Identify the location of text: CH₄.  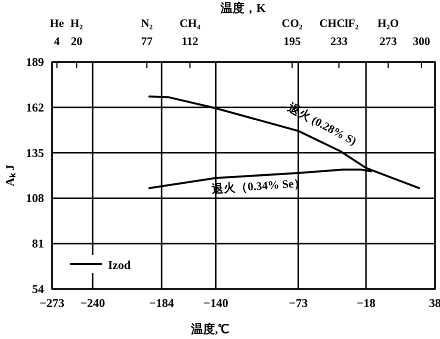
(190, 24).